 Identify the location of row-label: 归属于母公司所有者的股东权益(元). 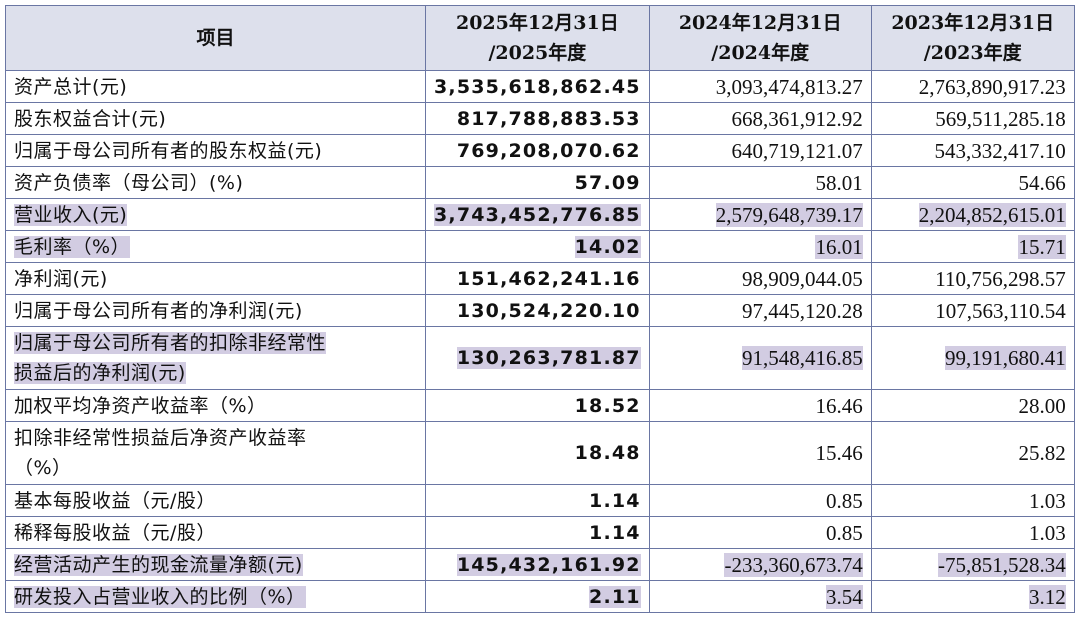
(215, 150).